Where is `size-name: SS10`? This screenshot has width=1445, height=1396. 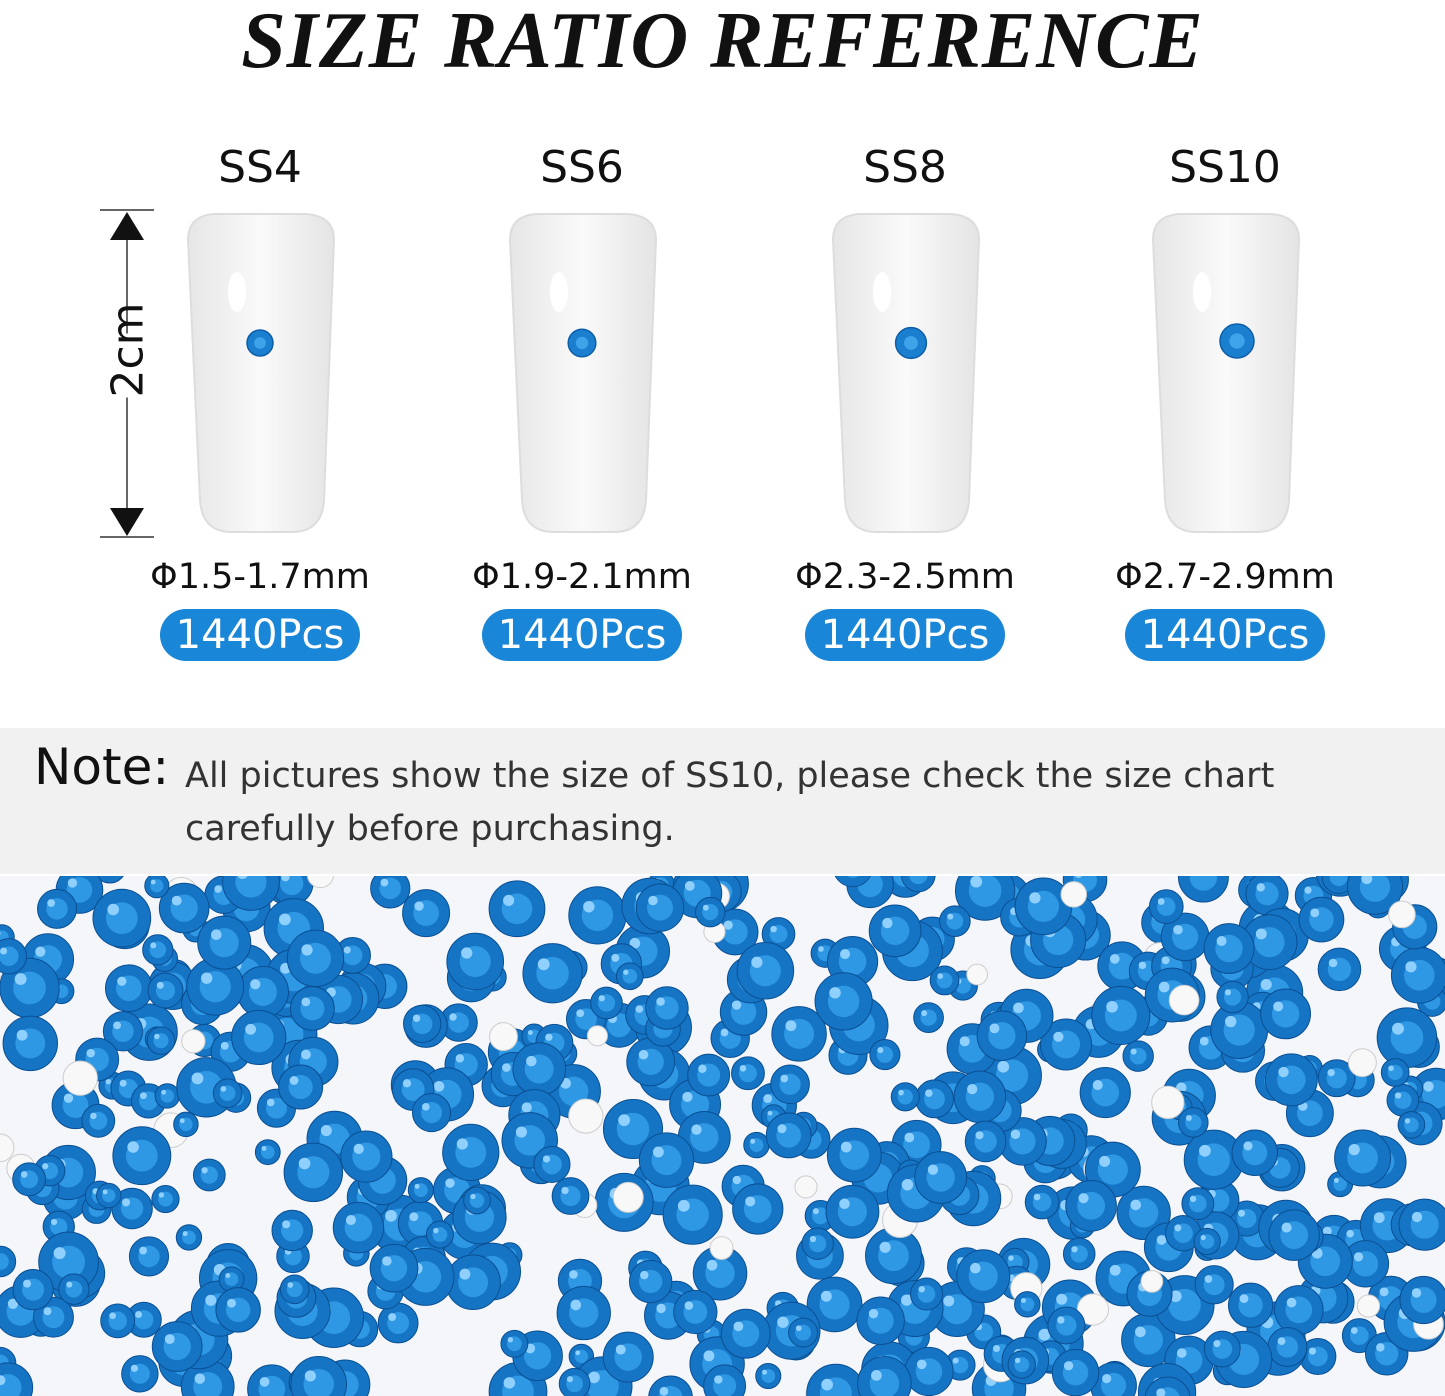
size-name: SS10 is located at coordinates (1225, 167).